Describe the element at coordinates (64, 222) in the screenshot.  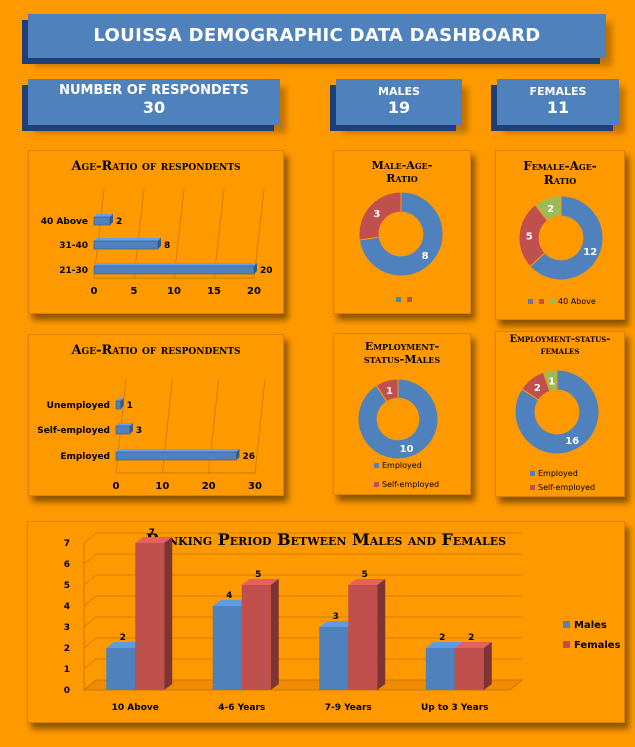
I see `category-label: 40 Above` at that location.